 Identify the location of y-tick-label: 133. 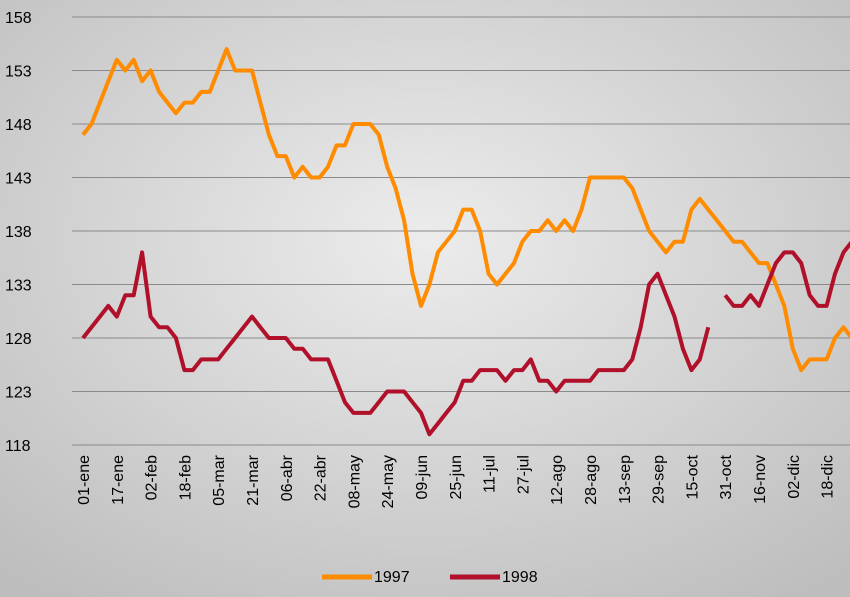
(18, 286).